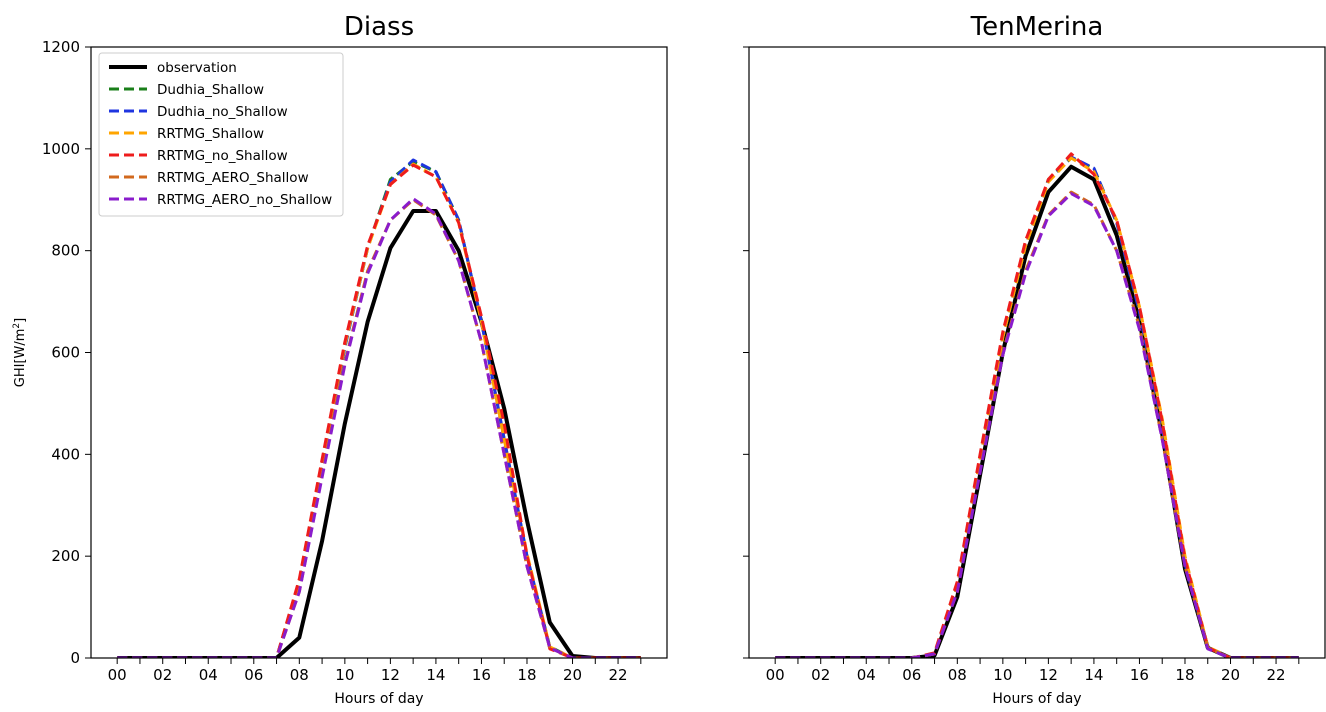 The width and height of the screenshot is (1326, 712). What do you see at coordinates (17, 326) in the screenshot?
I see `y-axis-label-sup: 2` at bounding box center [17, 326].